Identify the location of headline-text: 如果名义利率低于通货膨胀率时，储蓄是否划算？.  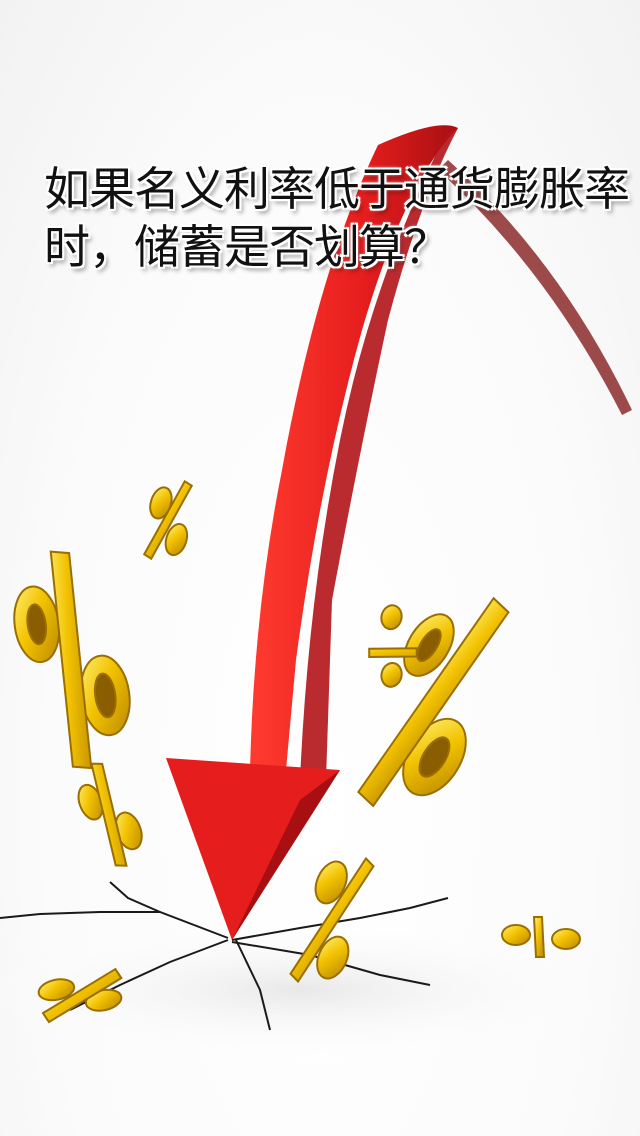
(337, 218).